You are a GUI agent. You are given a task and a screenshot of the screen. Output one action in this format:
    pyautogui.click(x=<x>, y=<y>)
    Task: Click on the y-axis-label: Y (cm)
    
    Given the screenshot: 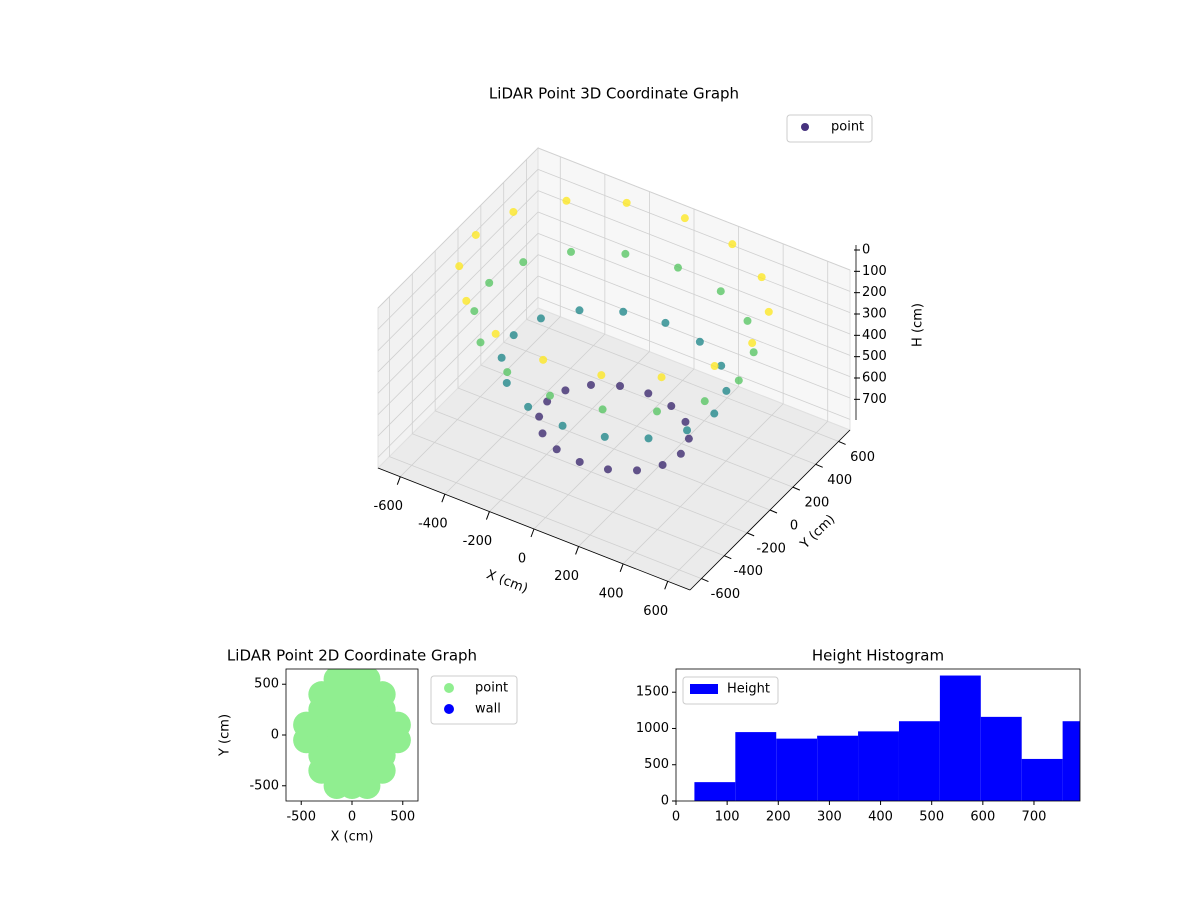 What is the action you would take?
    pyautogui.click(x=225, y=735)
    